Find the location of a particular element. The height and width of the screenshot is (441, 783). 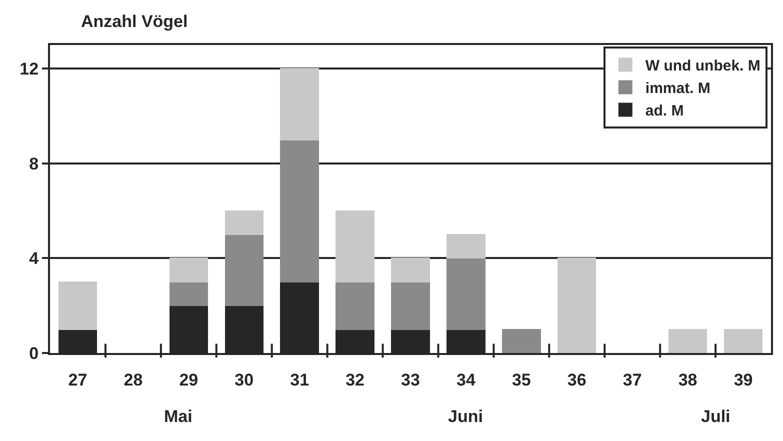

x-tick-label: 32 is located at coordinates (355, 380).